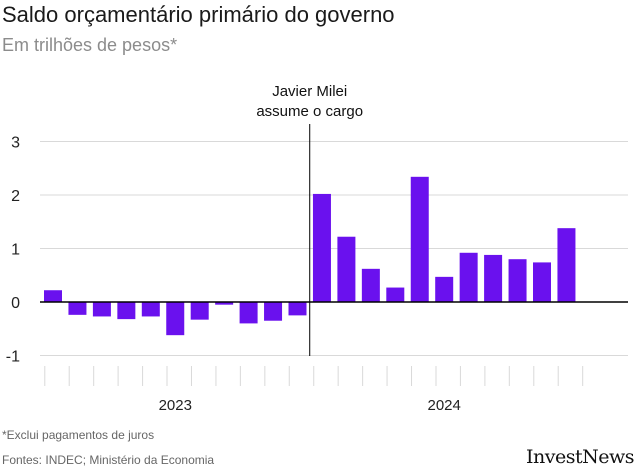  What do you see at coordinates (15, 303) in the screenshot?
I see `y-tick-label: 0` at bounding box center [15, 303].